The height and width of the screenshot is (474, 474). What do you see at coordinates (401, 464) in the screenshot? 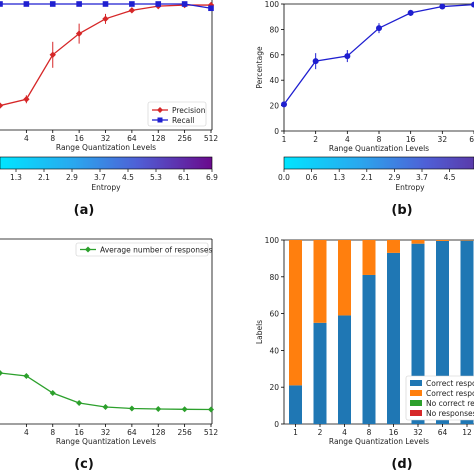
I see `panel-label-d: (d)` at bounding box center [401, 464].